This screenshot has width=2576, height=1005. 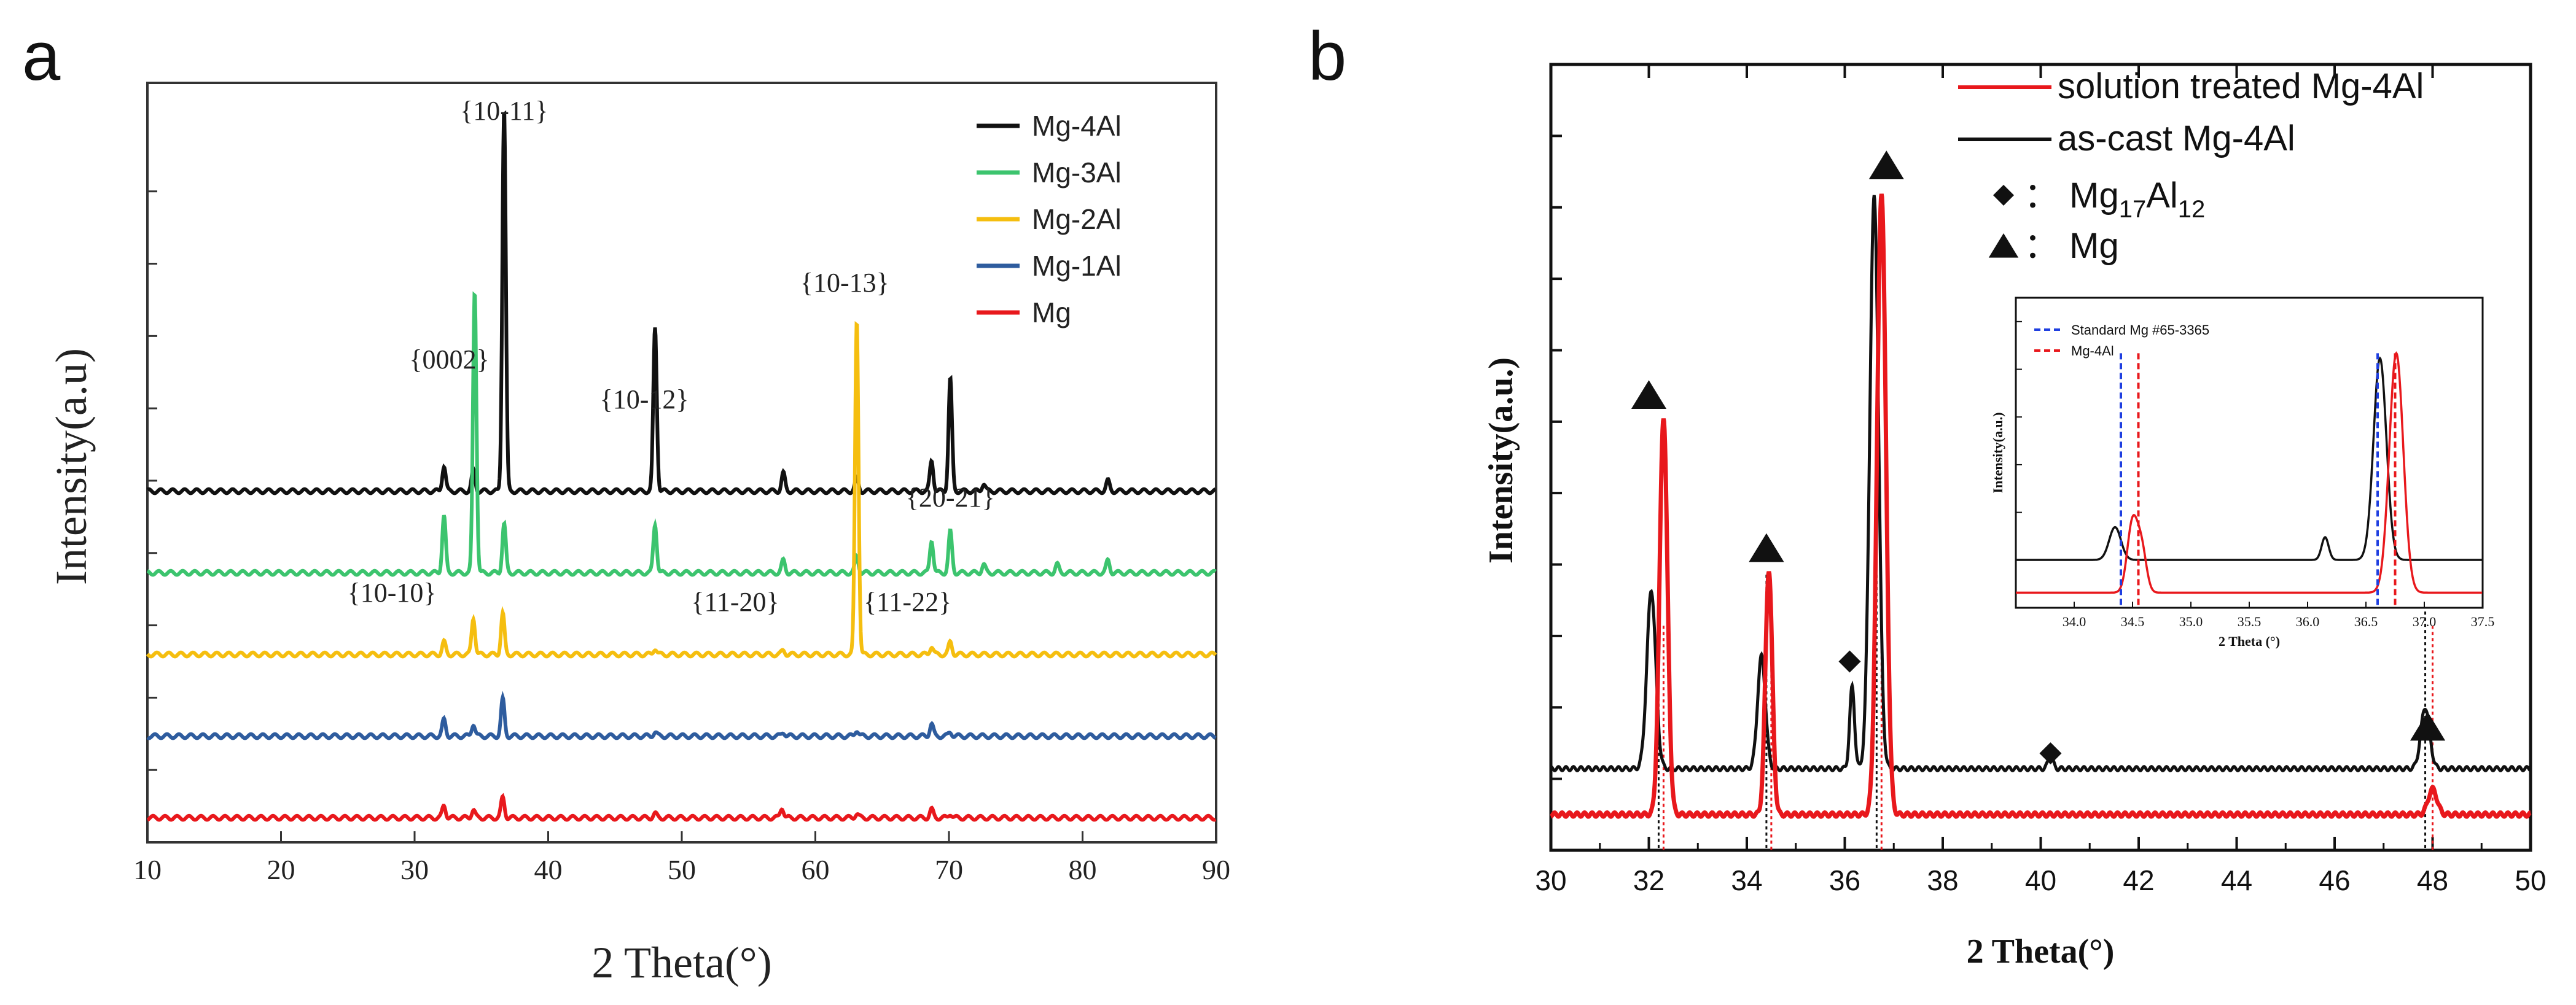 What do you see at coordinates (735, 602) in the screenshot?
I see `peak-annotation: {11-20}` at bounding box center [735, 602].